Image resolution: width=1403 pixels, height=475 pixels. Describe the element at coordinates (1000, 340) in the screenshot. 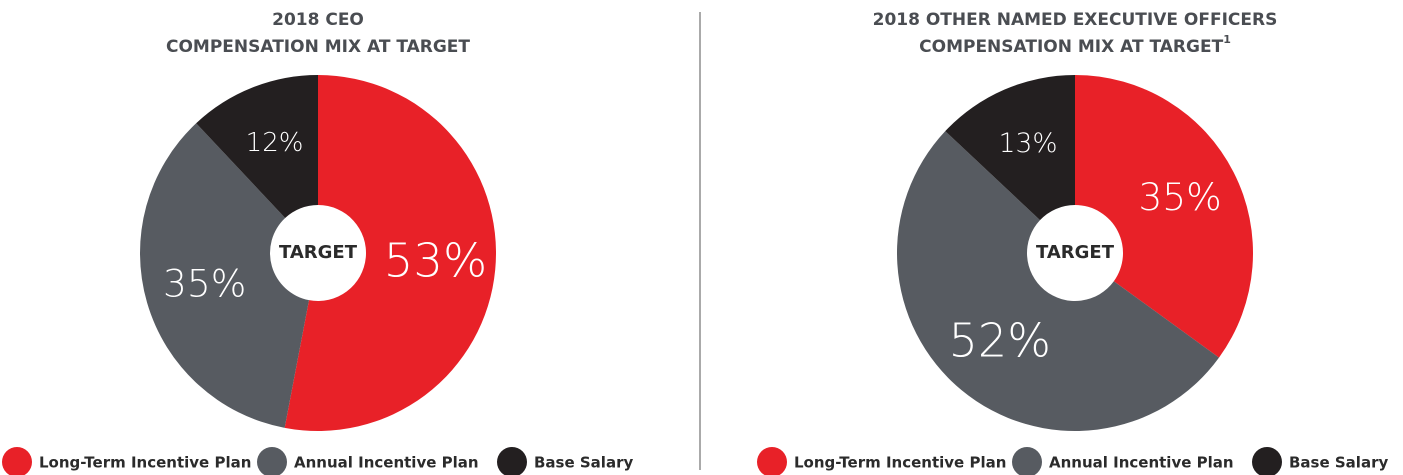

I see `value-label: 52%` at that location.